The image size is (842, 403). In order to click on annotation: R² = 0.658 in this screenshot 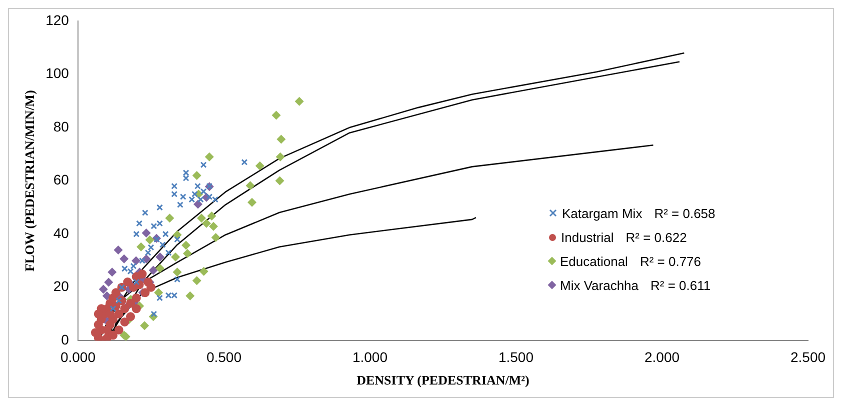, I will do `click(685, 213)`.